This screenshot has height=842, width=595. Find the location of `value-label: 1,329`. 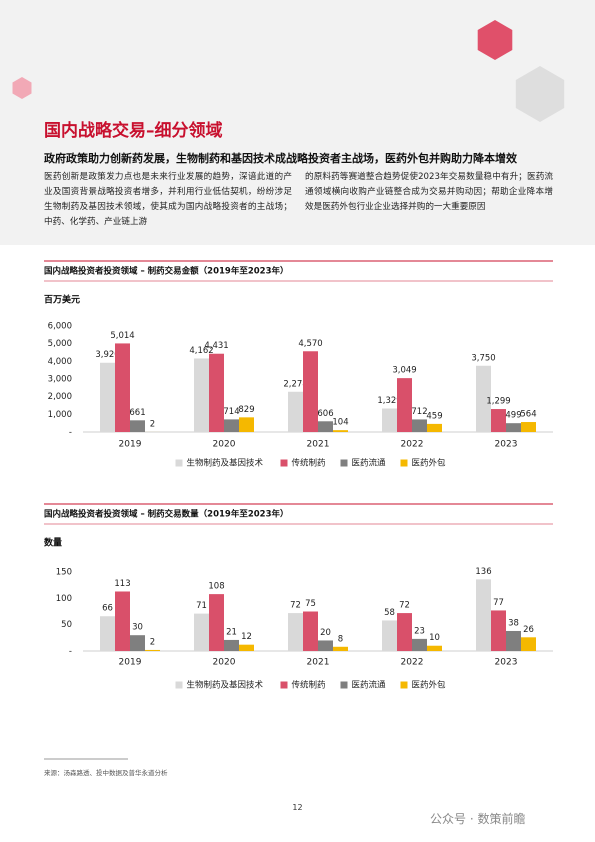

value-label: 1,329 is located at coordinates (389, 401).